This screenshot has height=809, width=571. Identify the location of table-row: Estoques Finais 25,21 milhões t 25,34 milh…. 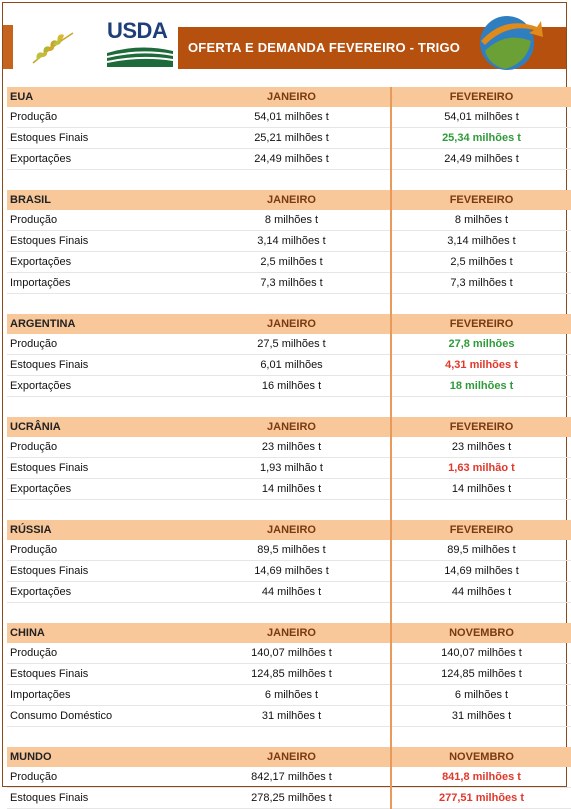
(289, 138).